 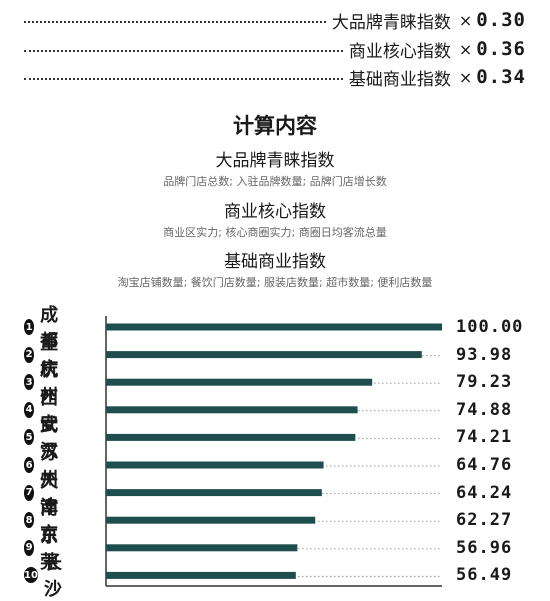 I want to click on data-label: 93.98, so click(x=484, y=354).